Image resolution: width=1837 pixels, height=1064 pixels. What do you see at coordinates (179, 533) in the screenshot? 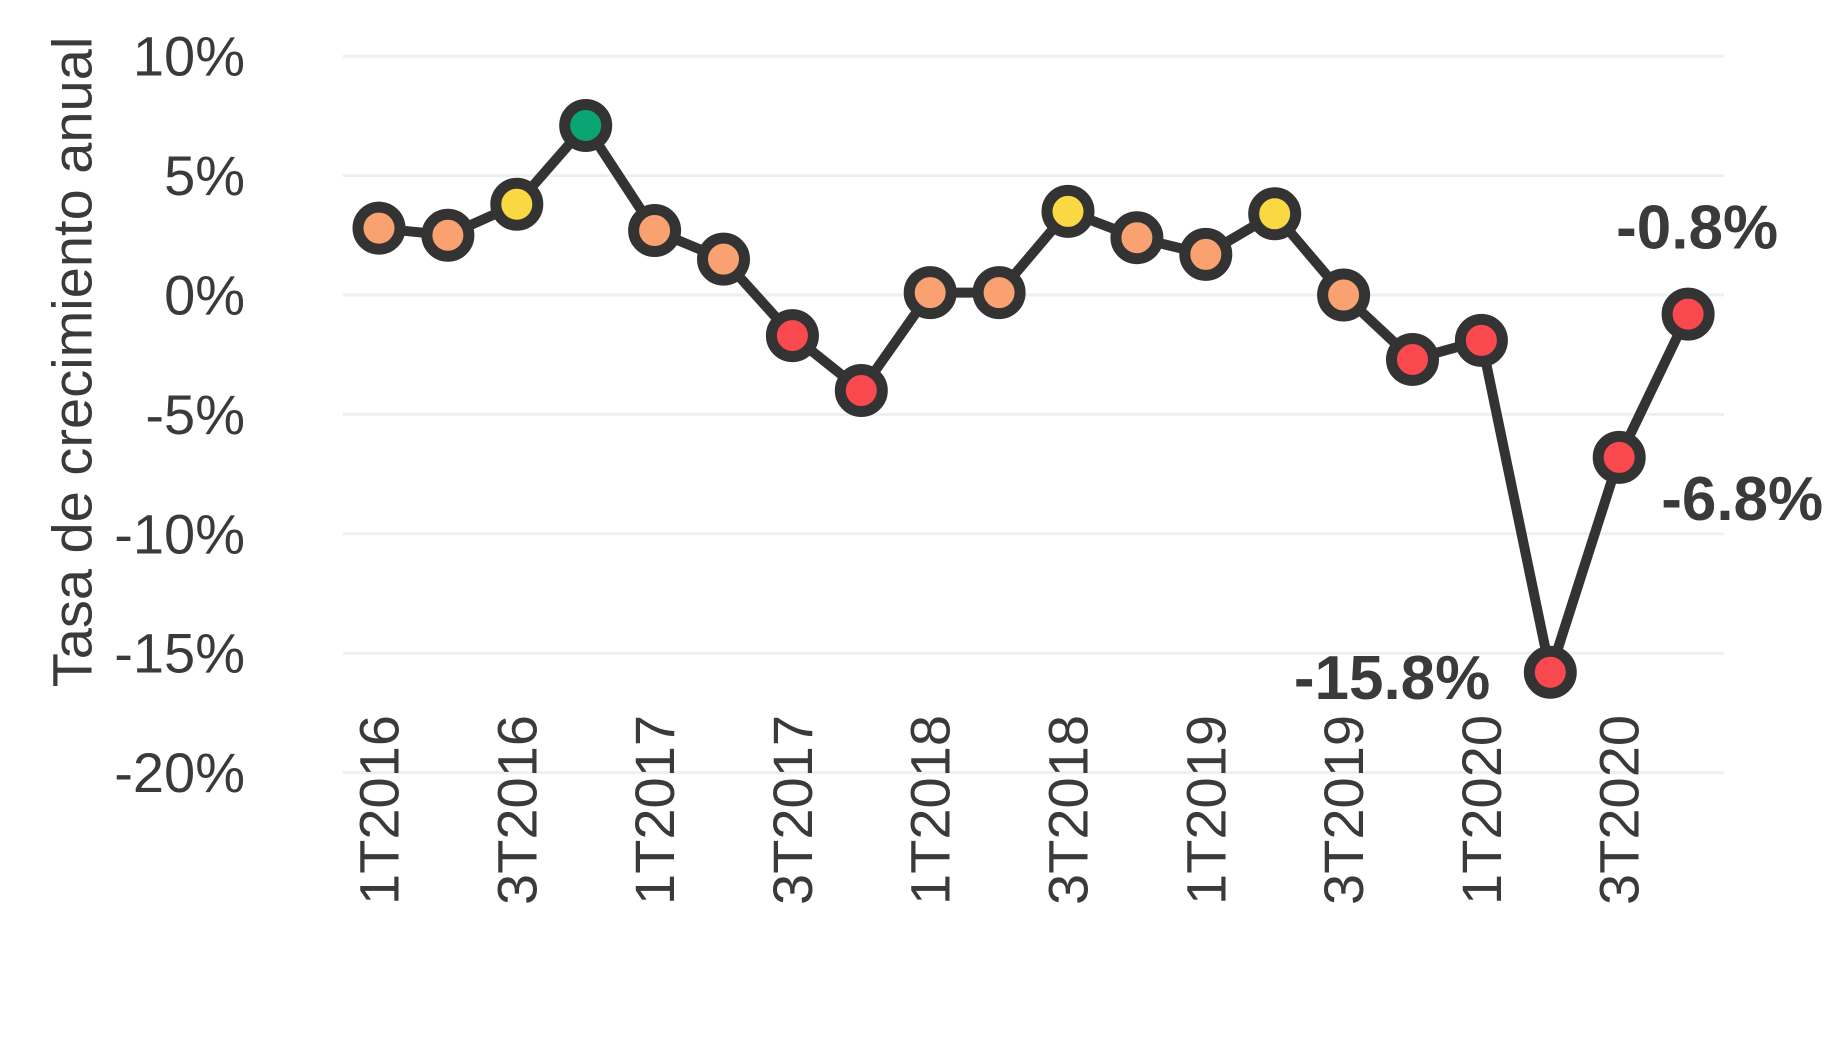
I see `y-tick-label: -10%` at bounding box center [179, 533].